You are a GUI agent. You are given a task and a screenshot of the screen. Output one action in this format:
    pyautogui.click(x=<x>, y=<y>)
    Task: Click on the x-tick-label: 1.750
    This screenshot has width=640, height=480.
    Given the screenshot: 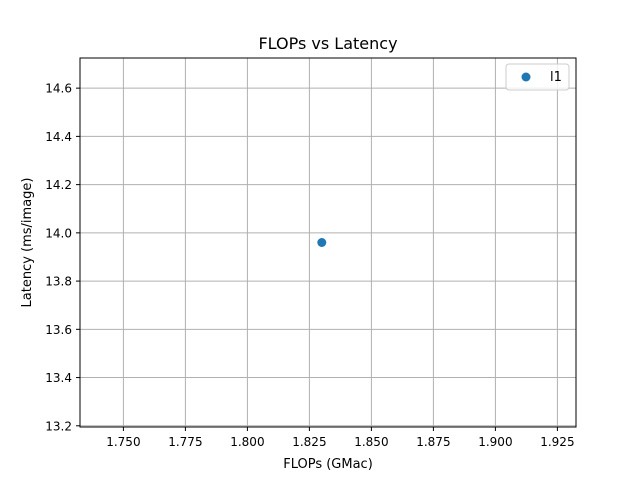 What is the action you would take?
    pyautogui.click(x=123, y=442)
    